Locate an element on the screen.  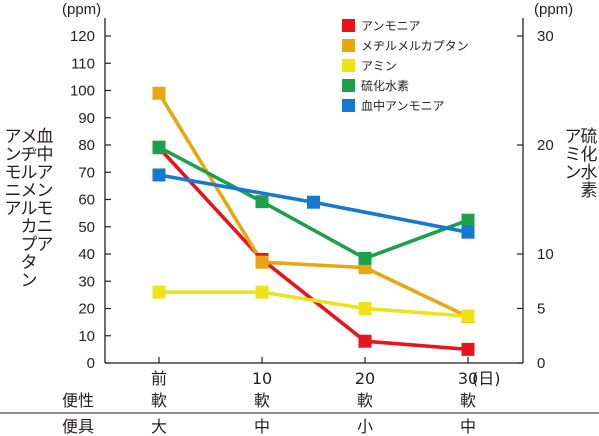
right-y-axis-label-char: ミ is located at coordinates (573, 155).